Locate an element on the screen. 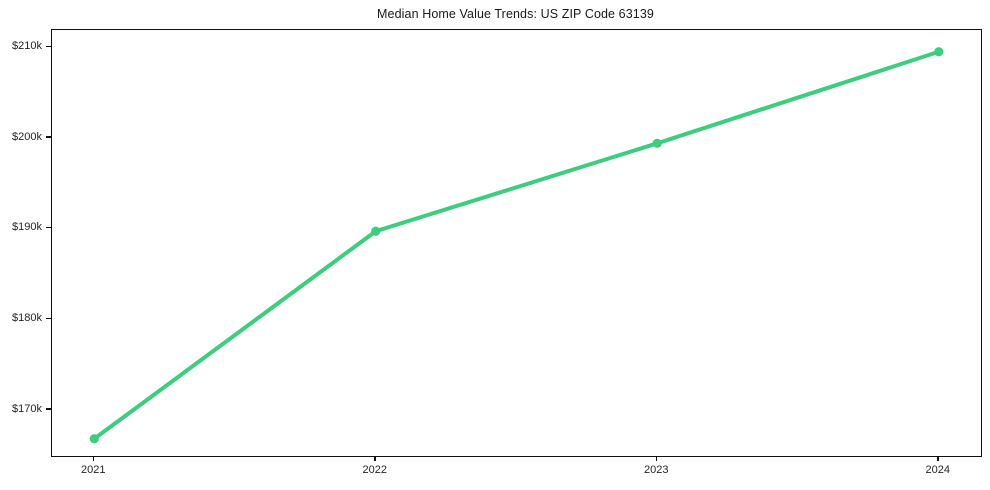  x-tick-label: 2022 is located at coordinates (374, 470).